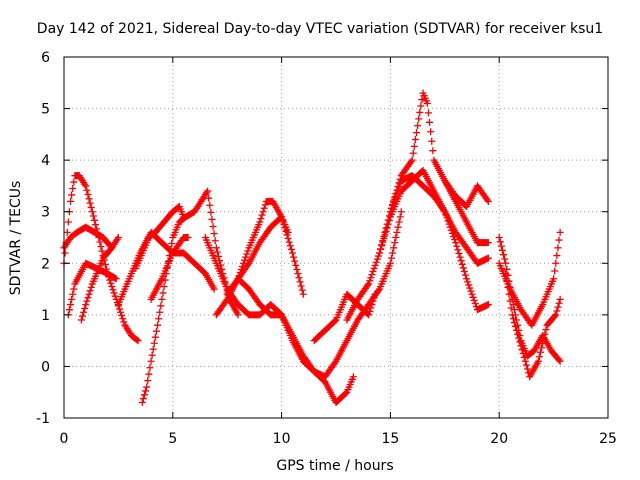 The height and width of the screenshot is (480, 640). What do you see at coordinates (45, 264) in the screenshot?
I see `y-tick-label: 2` at bounding box center [45, 264].